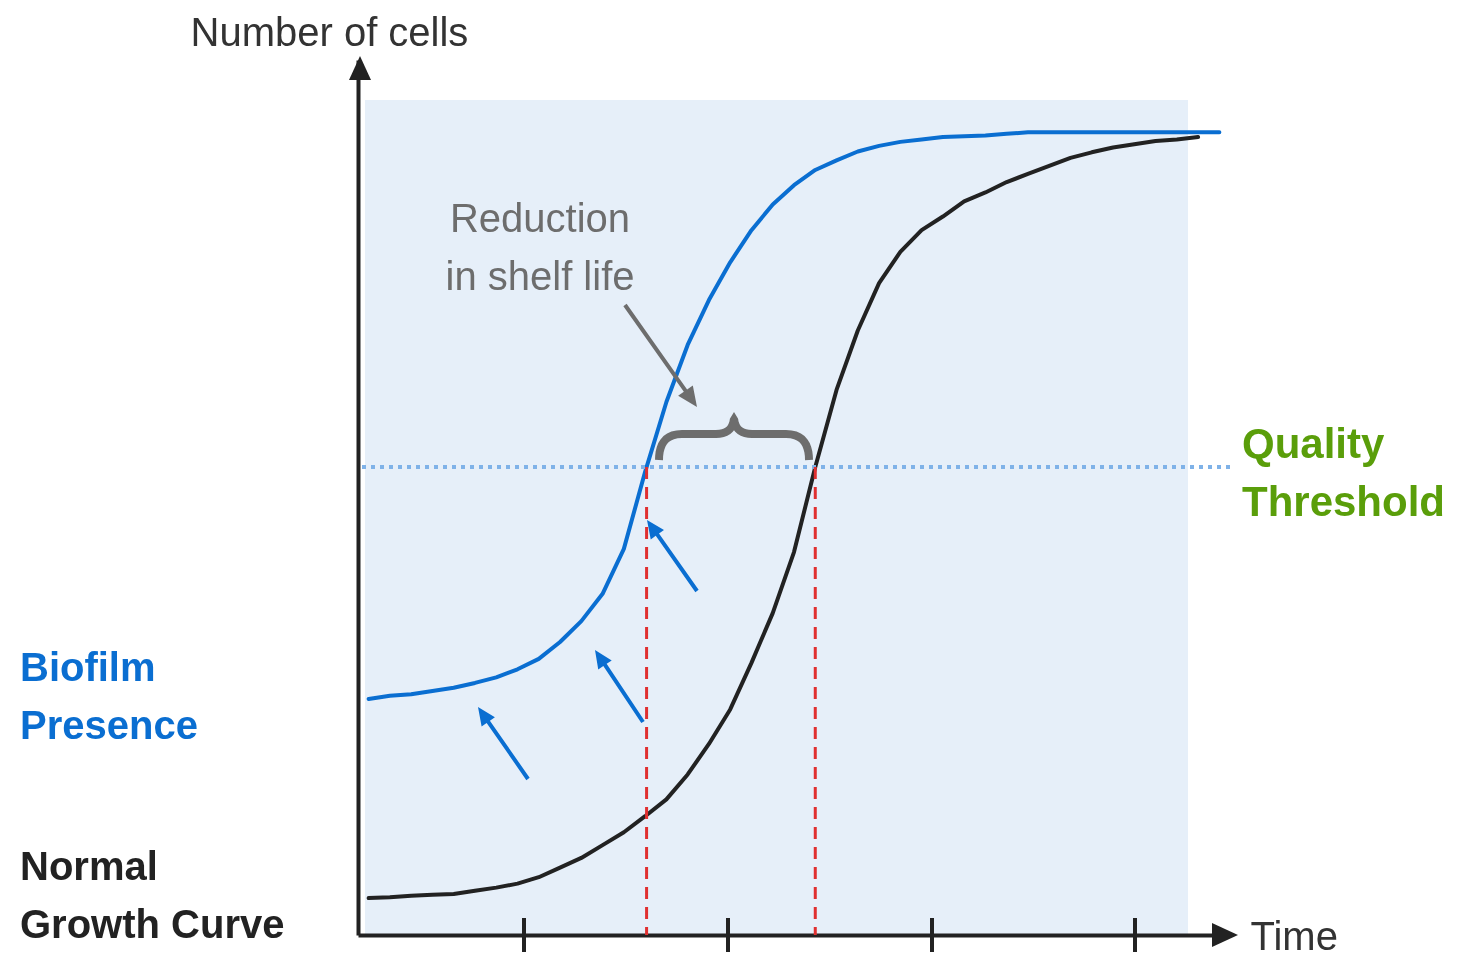 The width and height of the screenshot is (1474, 955). What do you see at coordinates (540, 247) in the screenshot?
I see `annotation: Reduction in shelf life` at bounding box center [540, 247].